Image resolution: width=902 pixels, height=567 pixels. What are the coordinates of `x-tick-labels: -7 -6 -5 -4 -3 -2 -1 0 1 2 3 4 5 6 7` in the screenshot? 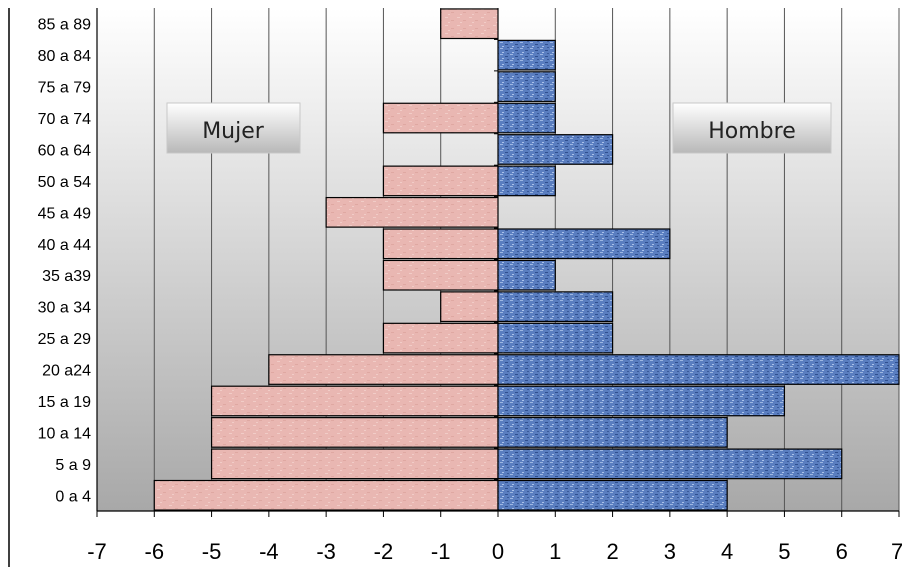 It's located at (494, 551).